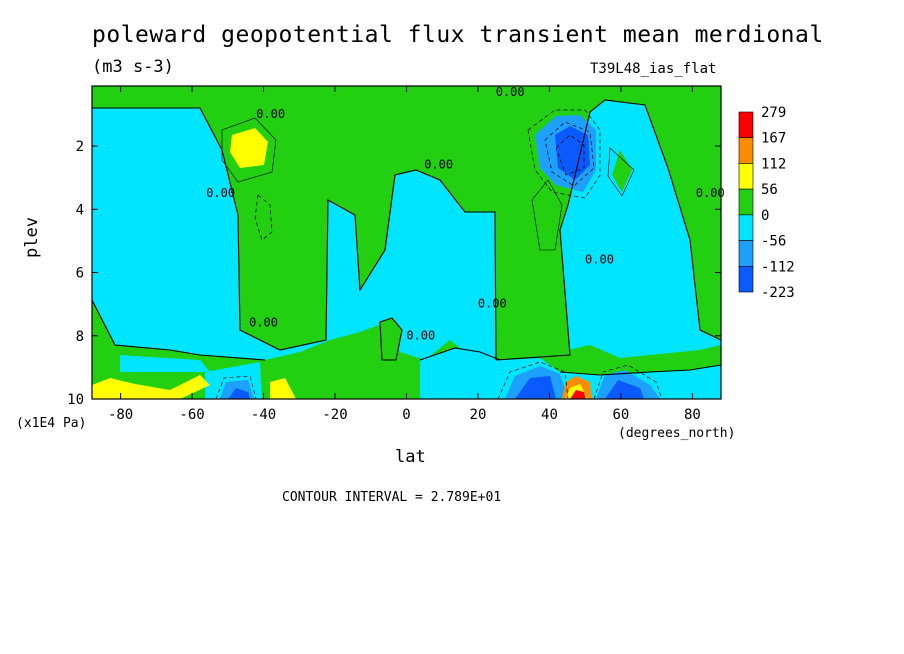  Describe the element at coordinates (692, 415) in the screenshot. I see `x-tick-label: 80` at that location.